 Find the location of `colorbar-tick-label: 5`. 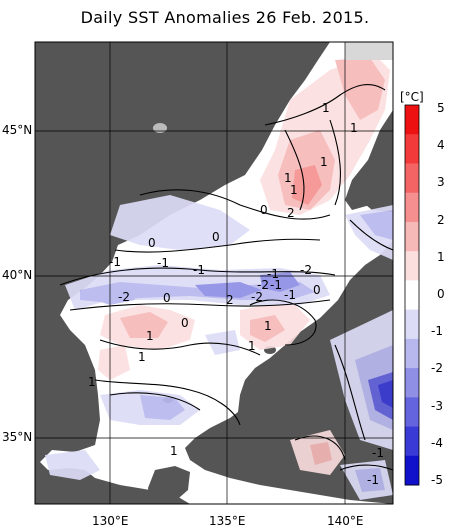

colorbar-tick-label: 5 is located at coordinates (441, 108).